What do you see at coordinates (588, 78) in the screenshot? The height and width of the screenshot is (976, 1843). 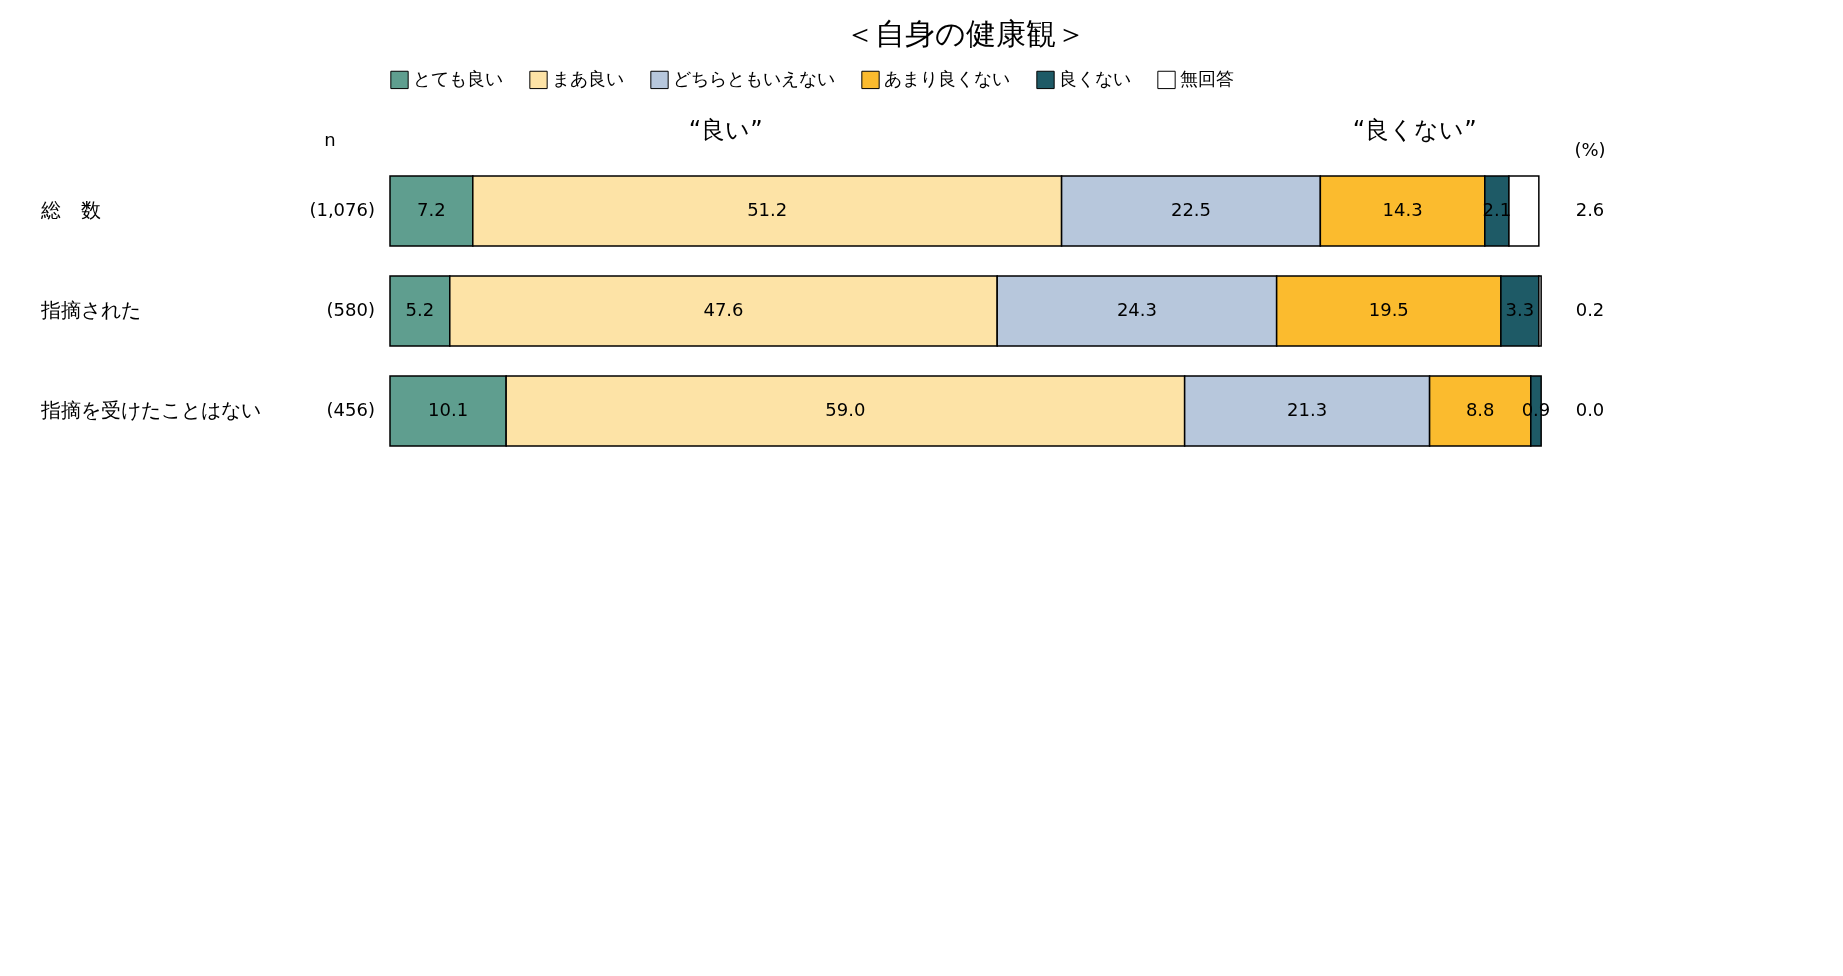 I see `legend-label: まあ良い` at bounding box center [588, 78].